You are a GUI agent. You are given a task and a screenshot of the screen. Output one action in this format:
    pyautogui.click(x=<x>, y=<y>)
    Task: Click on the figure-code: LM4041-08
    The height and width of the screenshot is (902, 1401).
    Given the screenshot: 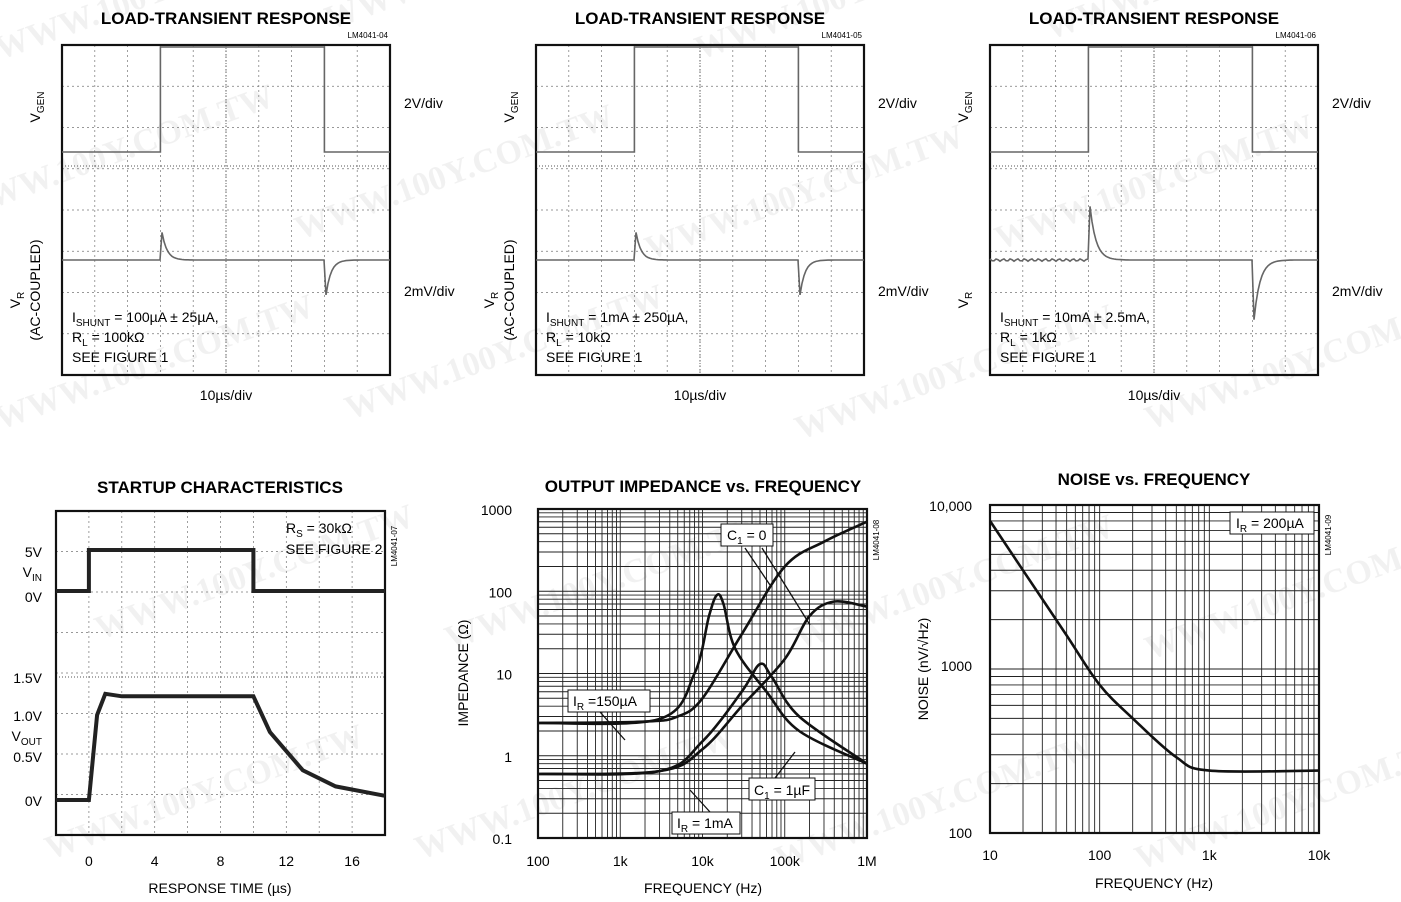 What is the action you would take?
    pyautogui.click(x=876, y=539)
    